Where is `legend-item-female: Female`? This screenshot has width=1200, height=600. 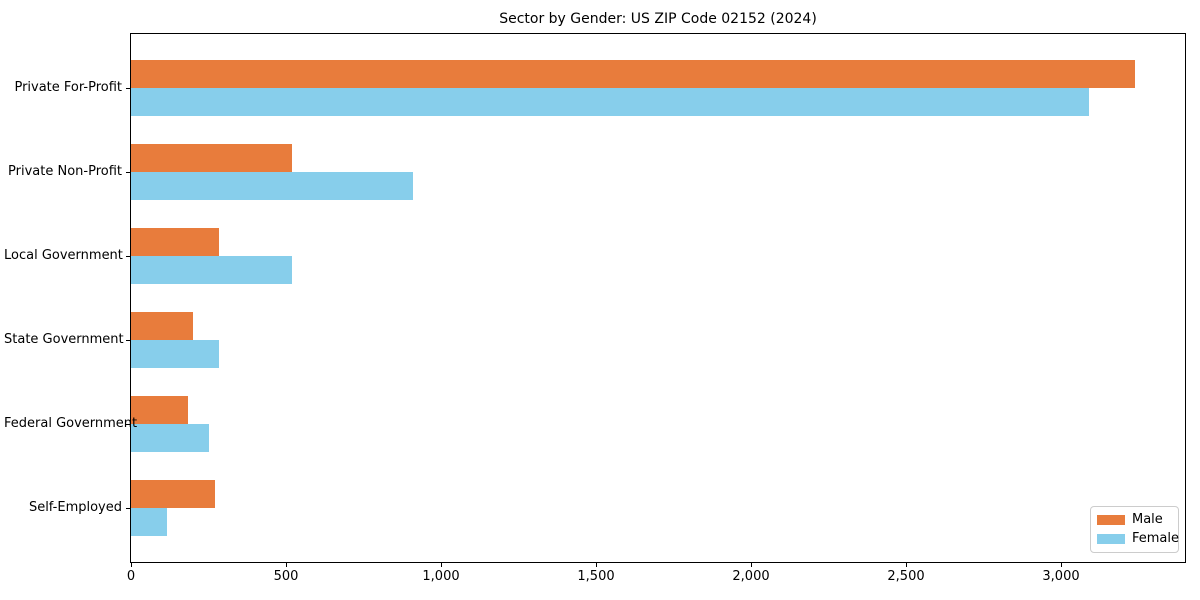
legend-item-female: Female is located at coordinates (1138, 539).